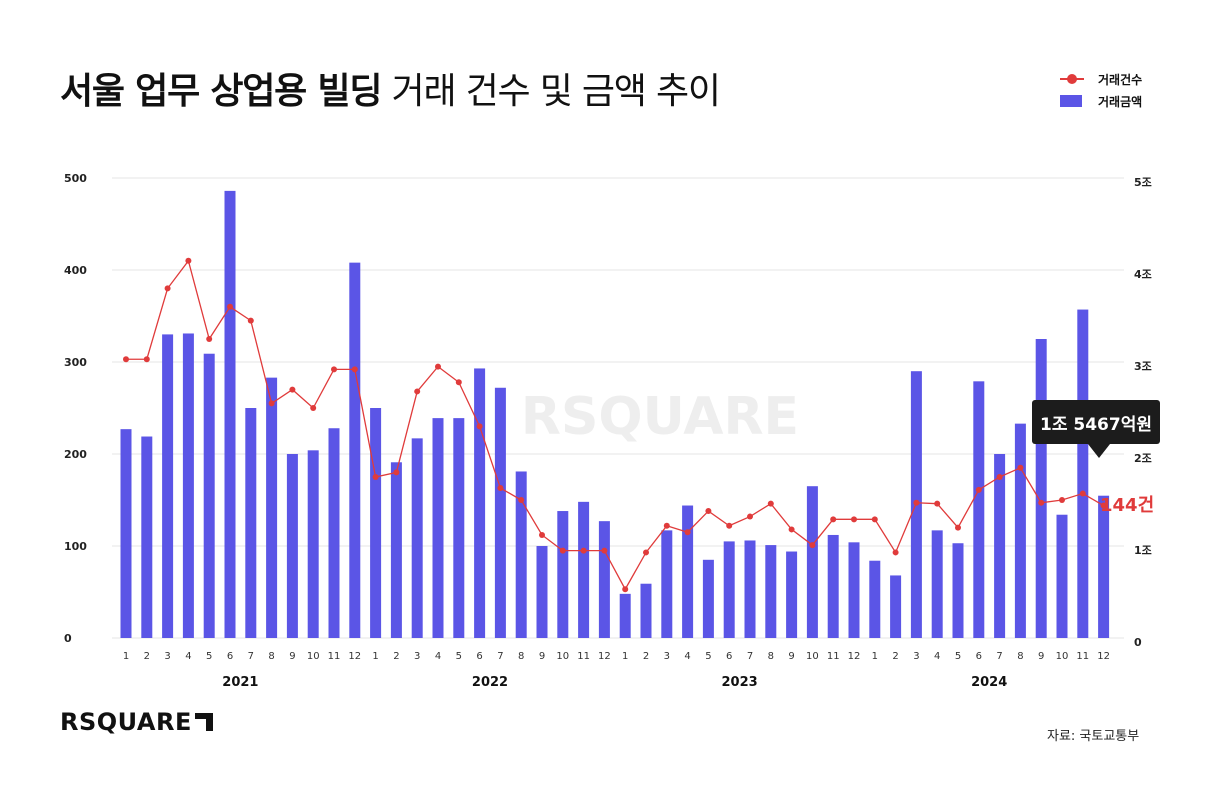  Describe the element at coordinates (1099, 451) in the screenshot. I see `tooltip-arrow` at that location.